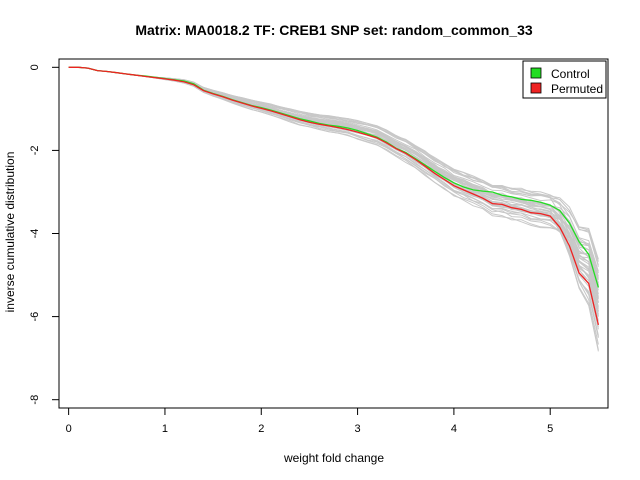 The width and height of the screenshot is (640, 480). What do you see at coordinates (261, 429) in the screenshot?
I see `x-tick-label: 2` at bounding box center [261, 429].